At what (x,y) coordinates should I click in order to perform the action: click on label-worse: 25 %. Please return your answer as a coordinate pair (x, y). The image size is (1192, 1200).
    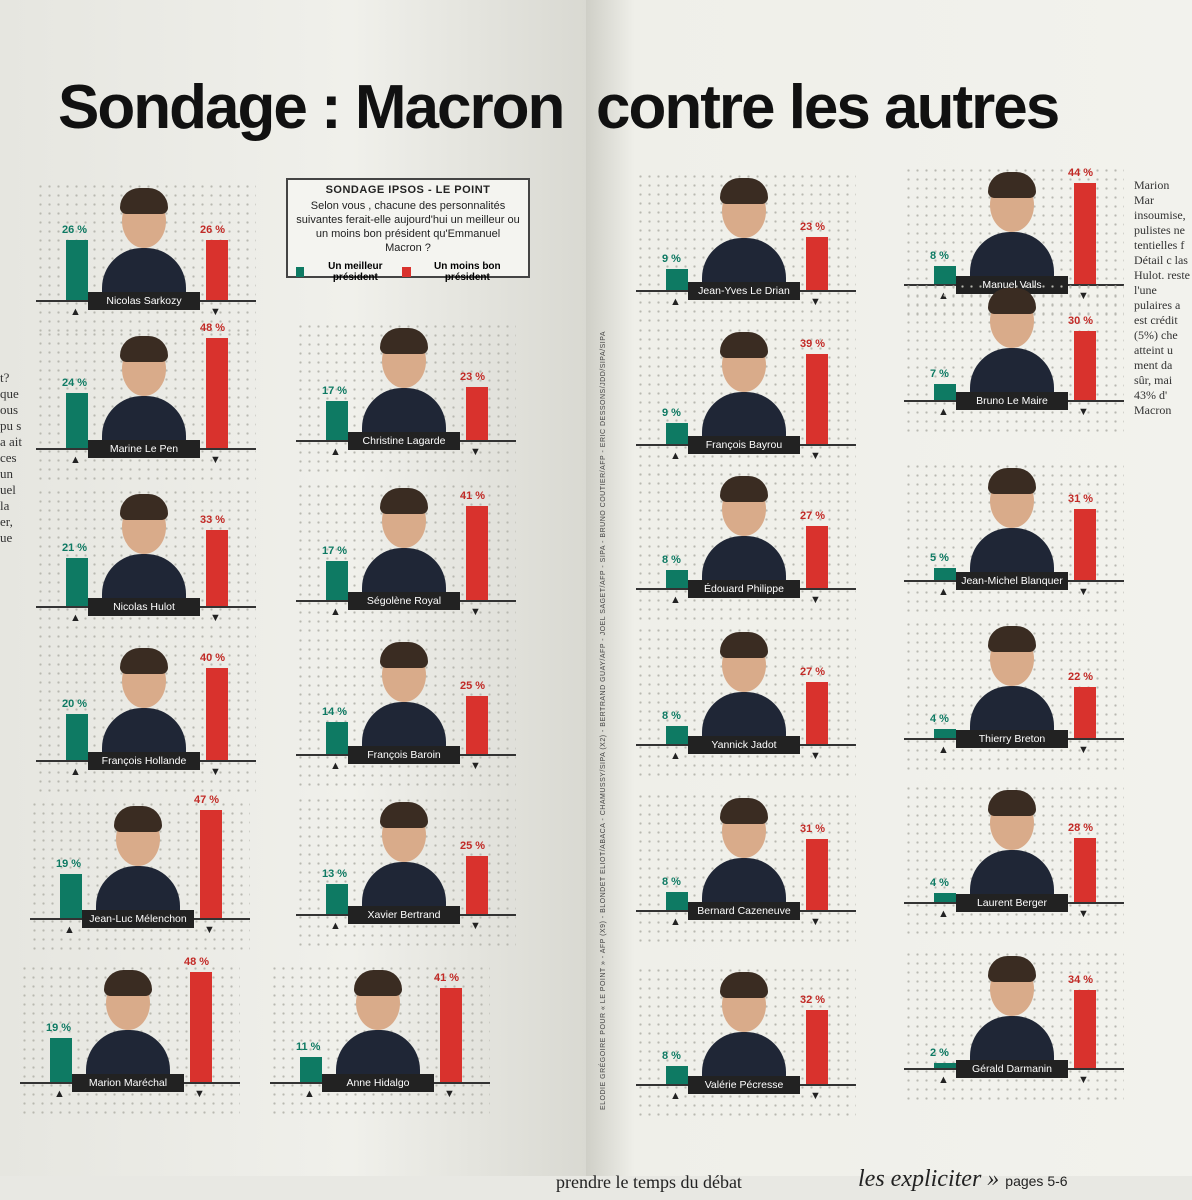
    Looking at the image, I should click on (473, 846).